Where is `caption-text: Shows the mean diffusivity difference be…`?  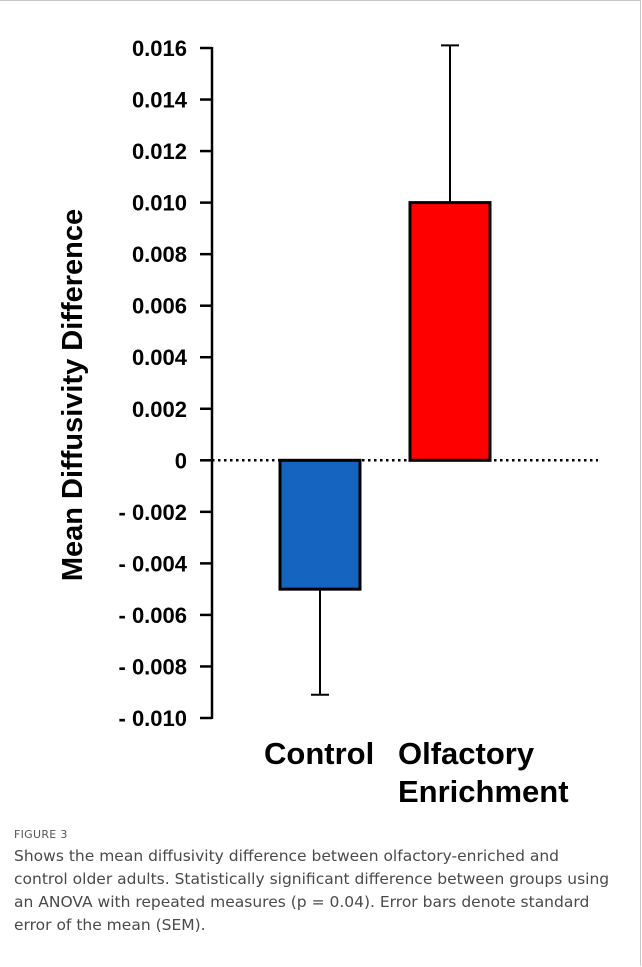
caption-text: Shows the mean diffusivity difference be… is located at coordinates (312, 890).